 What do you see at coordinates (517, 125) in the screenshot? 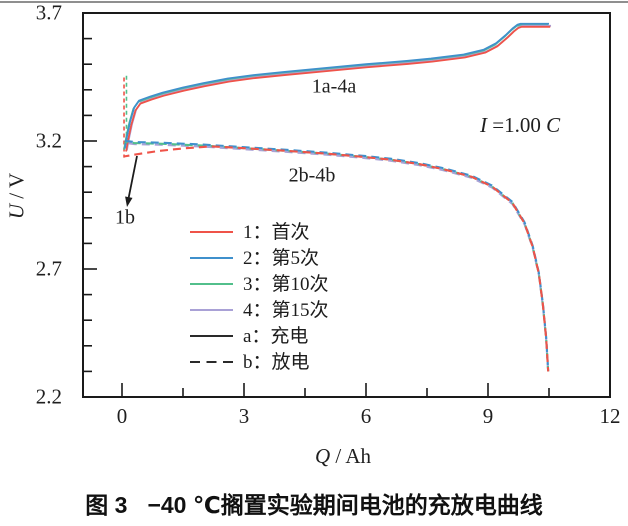
I see `current-value: =1.00` at bounding box center [517, 125].